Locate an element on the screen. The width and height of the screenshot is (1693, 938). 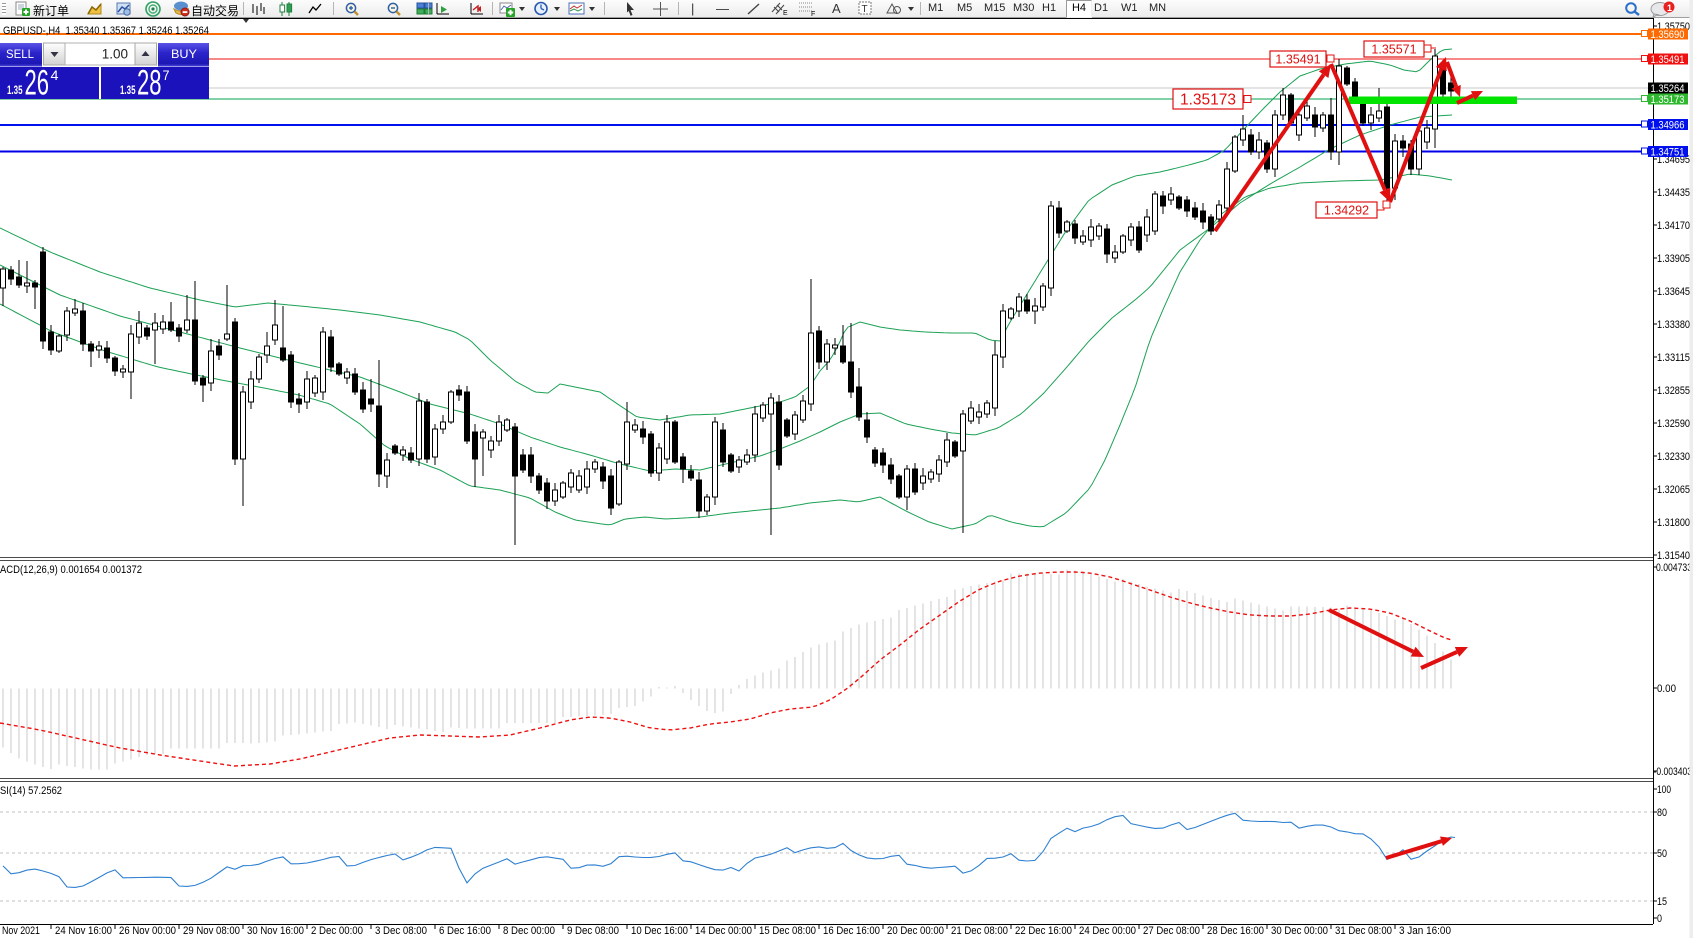
svg-text: T is located at coordinates (865, 9).